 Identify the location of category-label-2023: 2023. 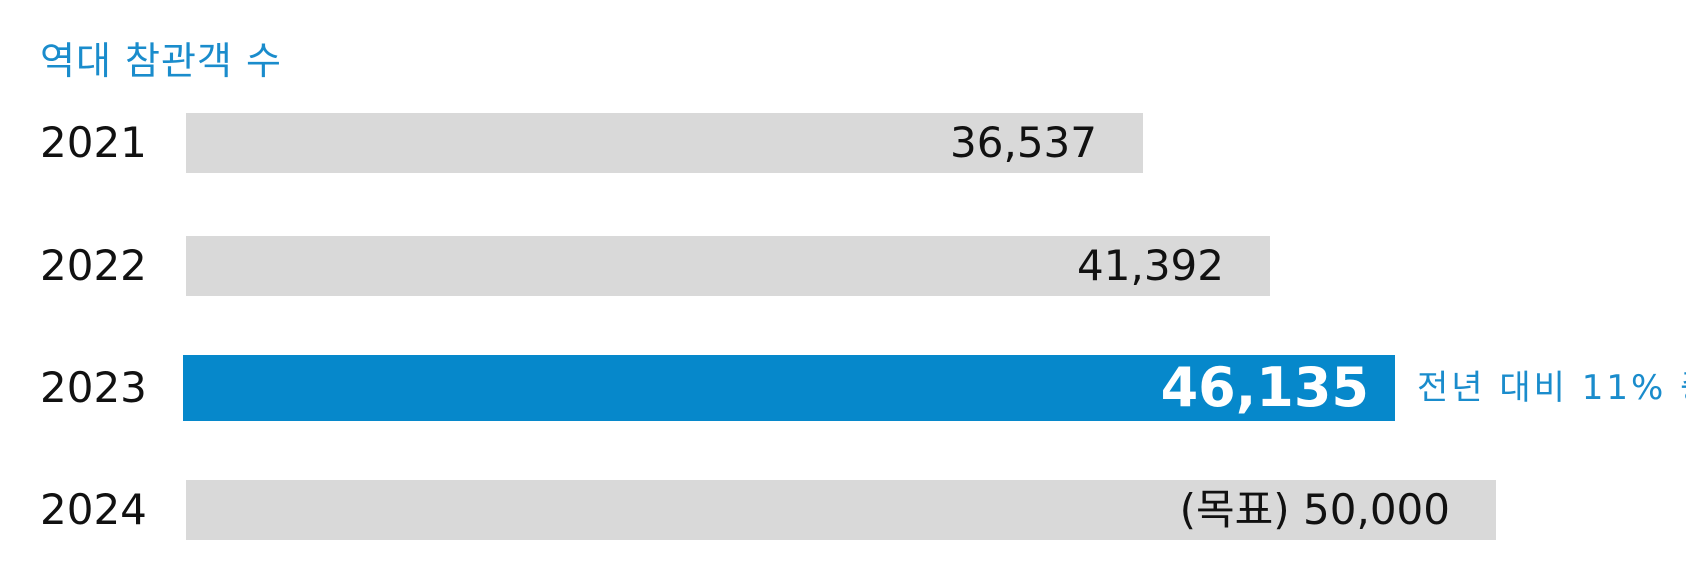
(93, 387).